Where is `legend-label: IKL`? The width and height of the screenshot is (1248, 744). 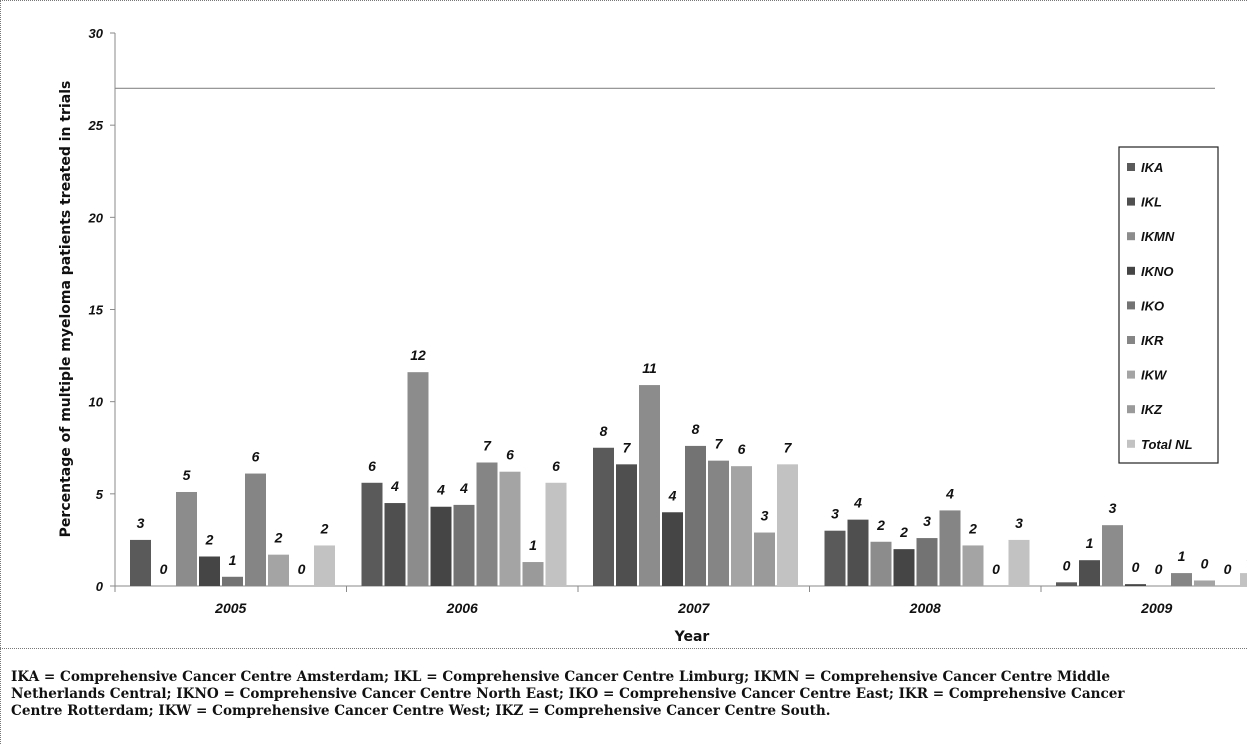
legend-label: IKL is located at coordinates (1151, 202).